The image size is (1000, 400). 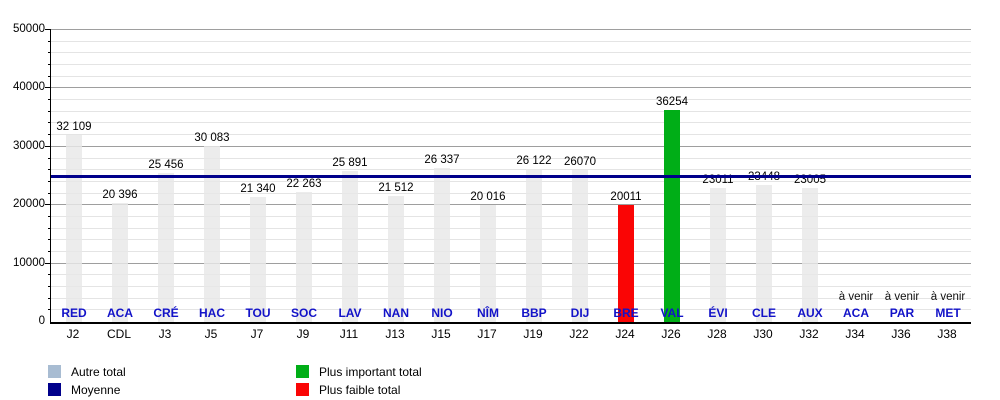 I want to click on y-axis-tick-label: 30000, so click(x=29, y=145).